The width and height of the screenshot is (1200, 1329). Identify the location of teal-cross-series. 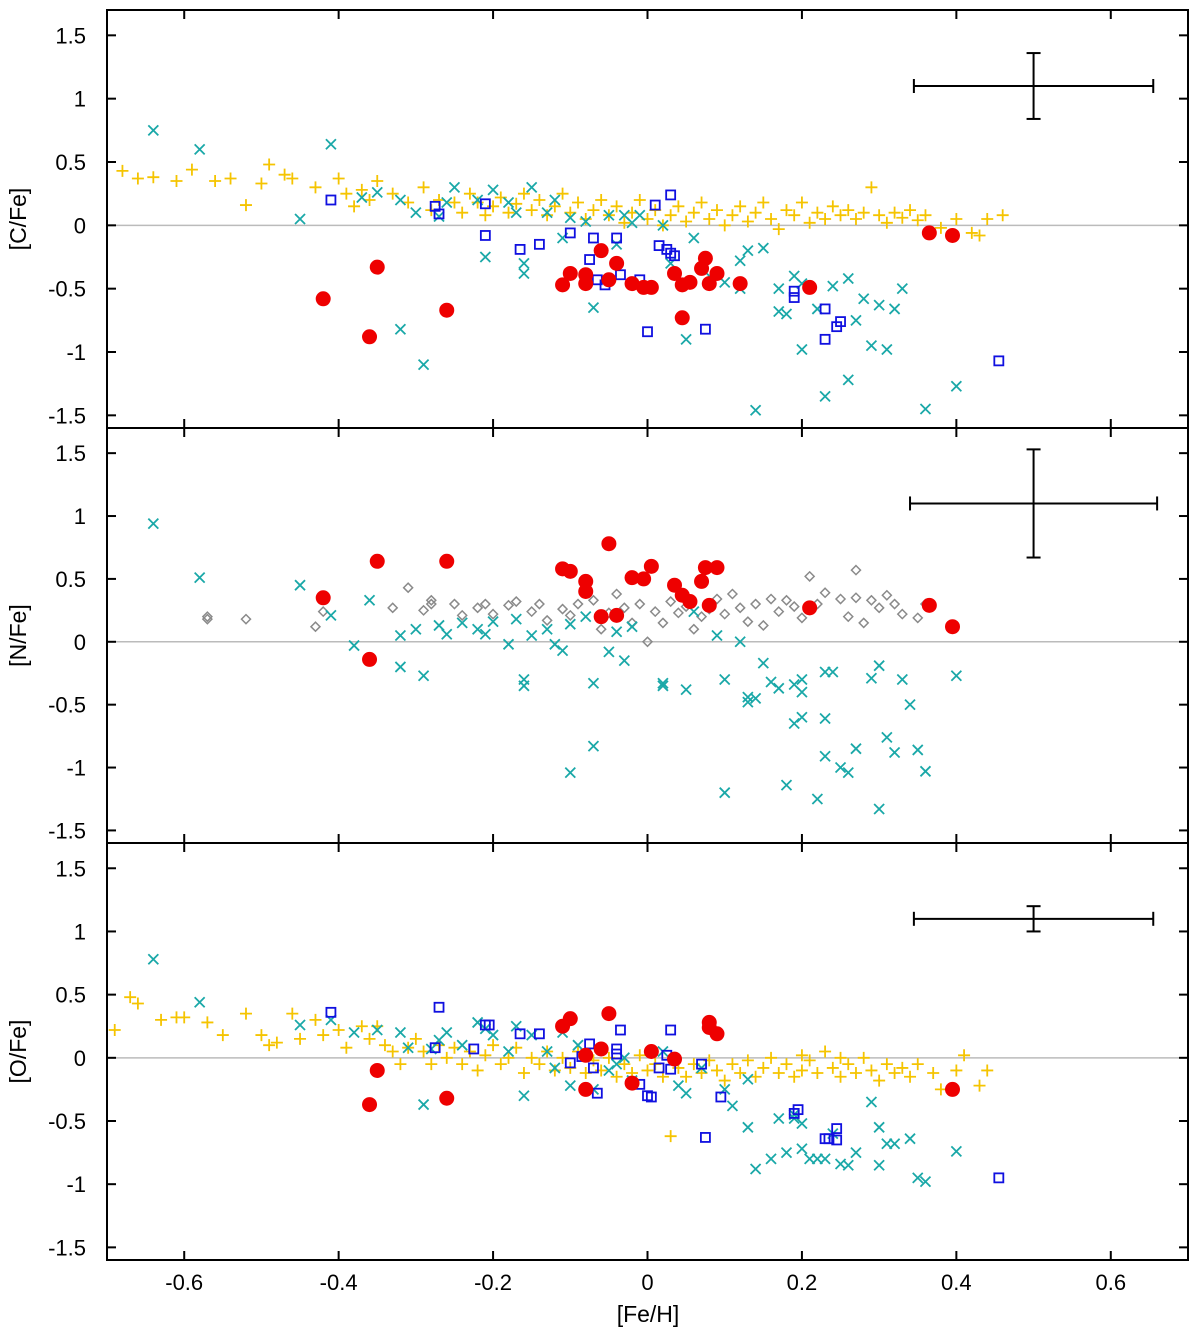
(554, 270).